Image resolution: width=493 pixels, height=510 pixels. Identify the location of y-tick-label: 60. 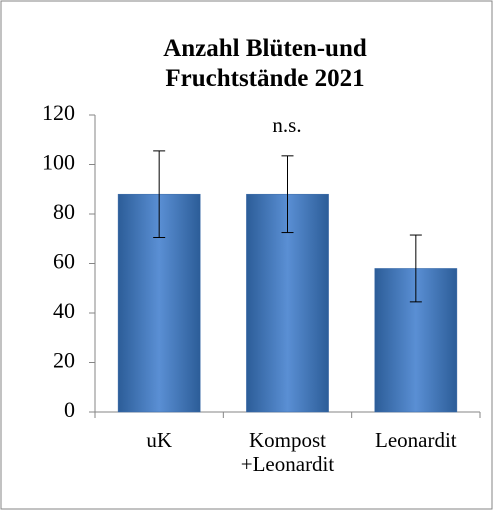
(64, 261).